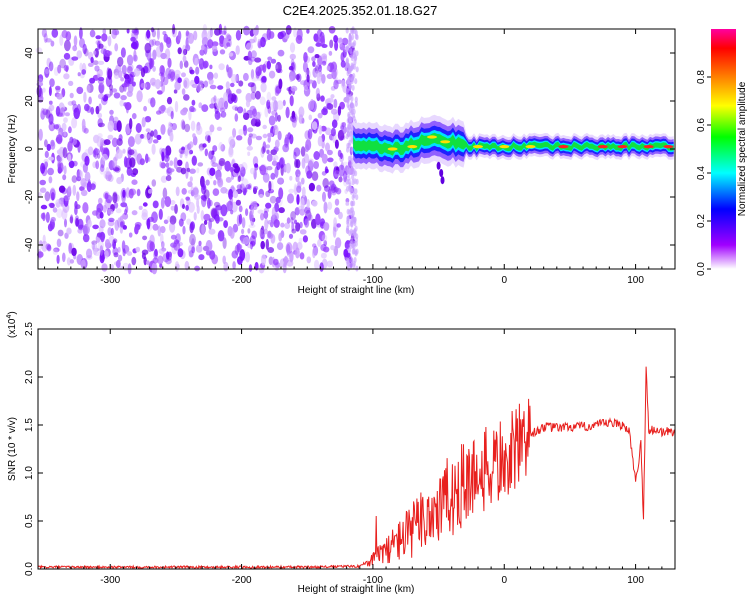 The width and height of the screenshot is (750, 600). Describe the element at coordinates (701, 125) in the screenshot. I see `colorbar-tick-label: 0.6` at that location.